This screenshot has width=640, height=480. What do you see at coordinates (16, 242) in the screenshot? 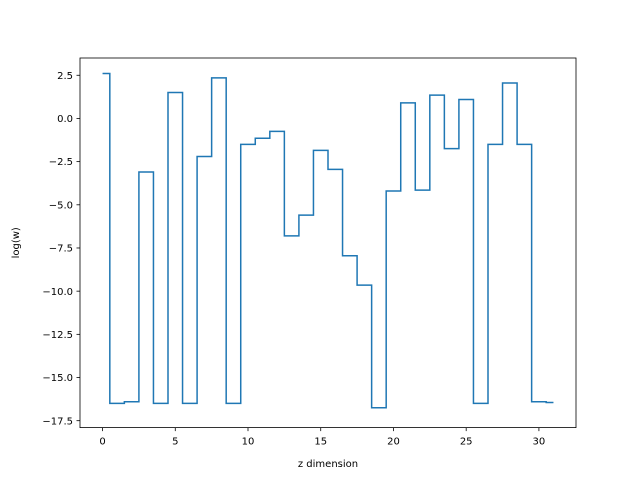
I see `y-axis-label: log(w)` at bounding box center [16, 242].